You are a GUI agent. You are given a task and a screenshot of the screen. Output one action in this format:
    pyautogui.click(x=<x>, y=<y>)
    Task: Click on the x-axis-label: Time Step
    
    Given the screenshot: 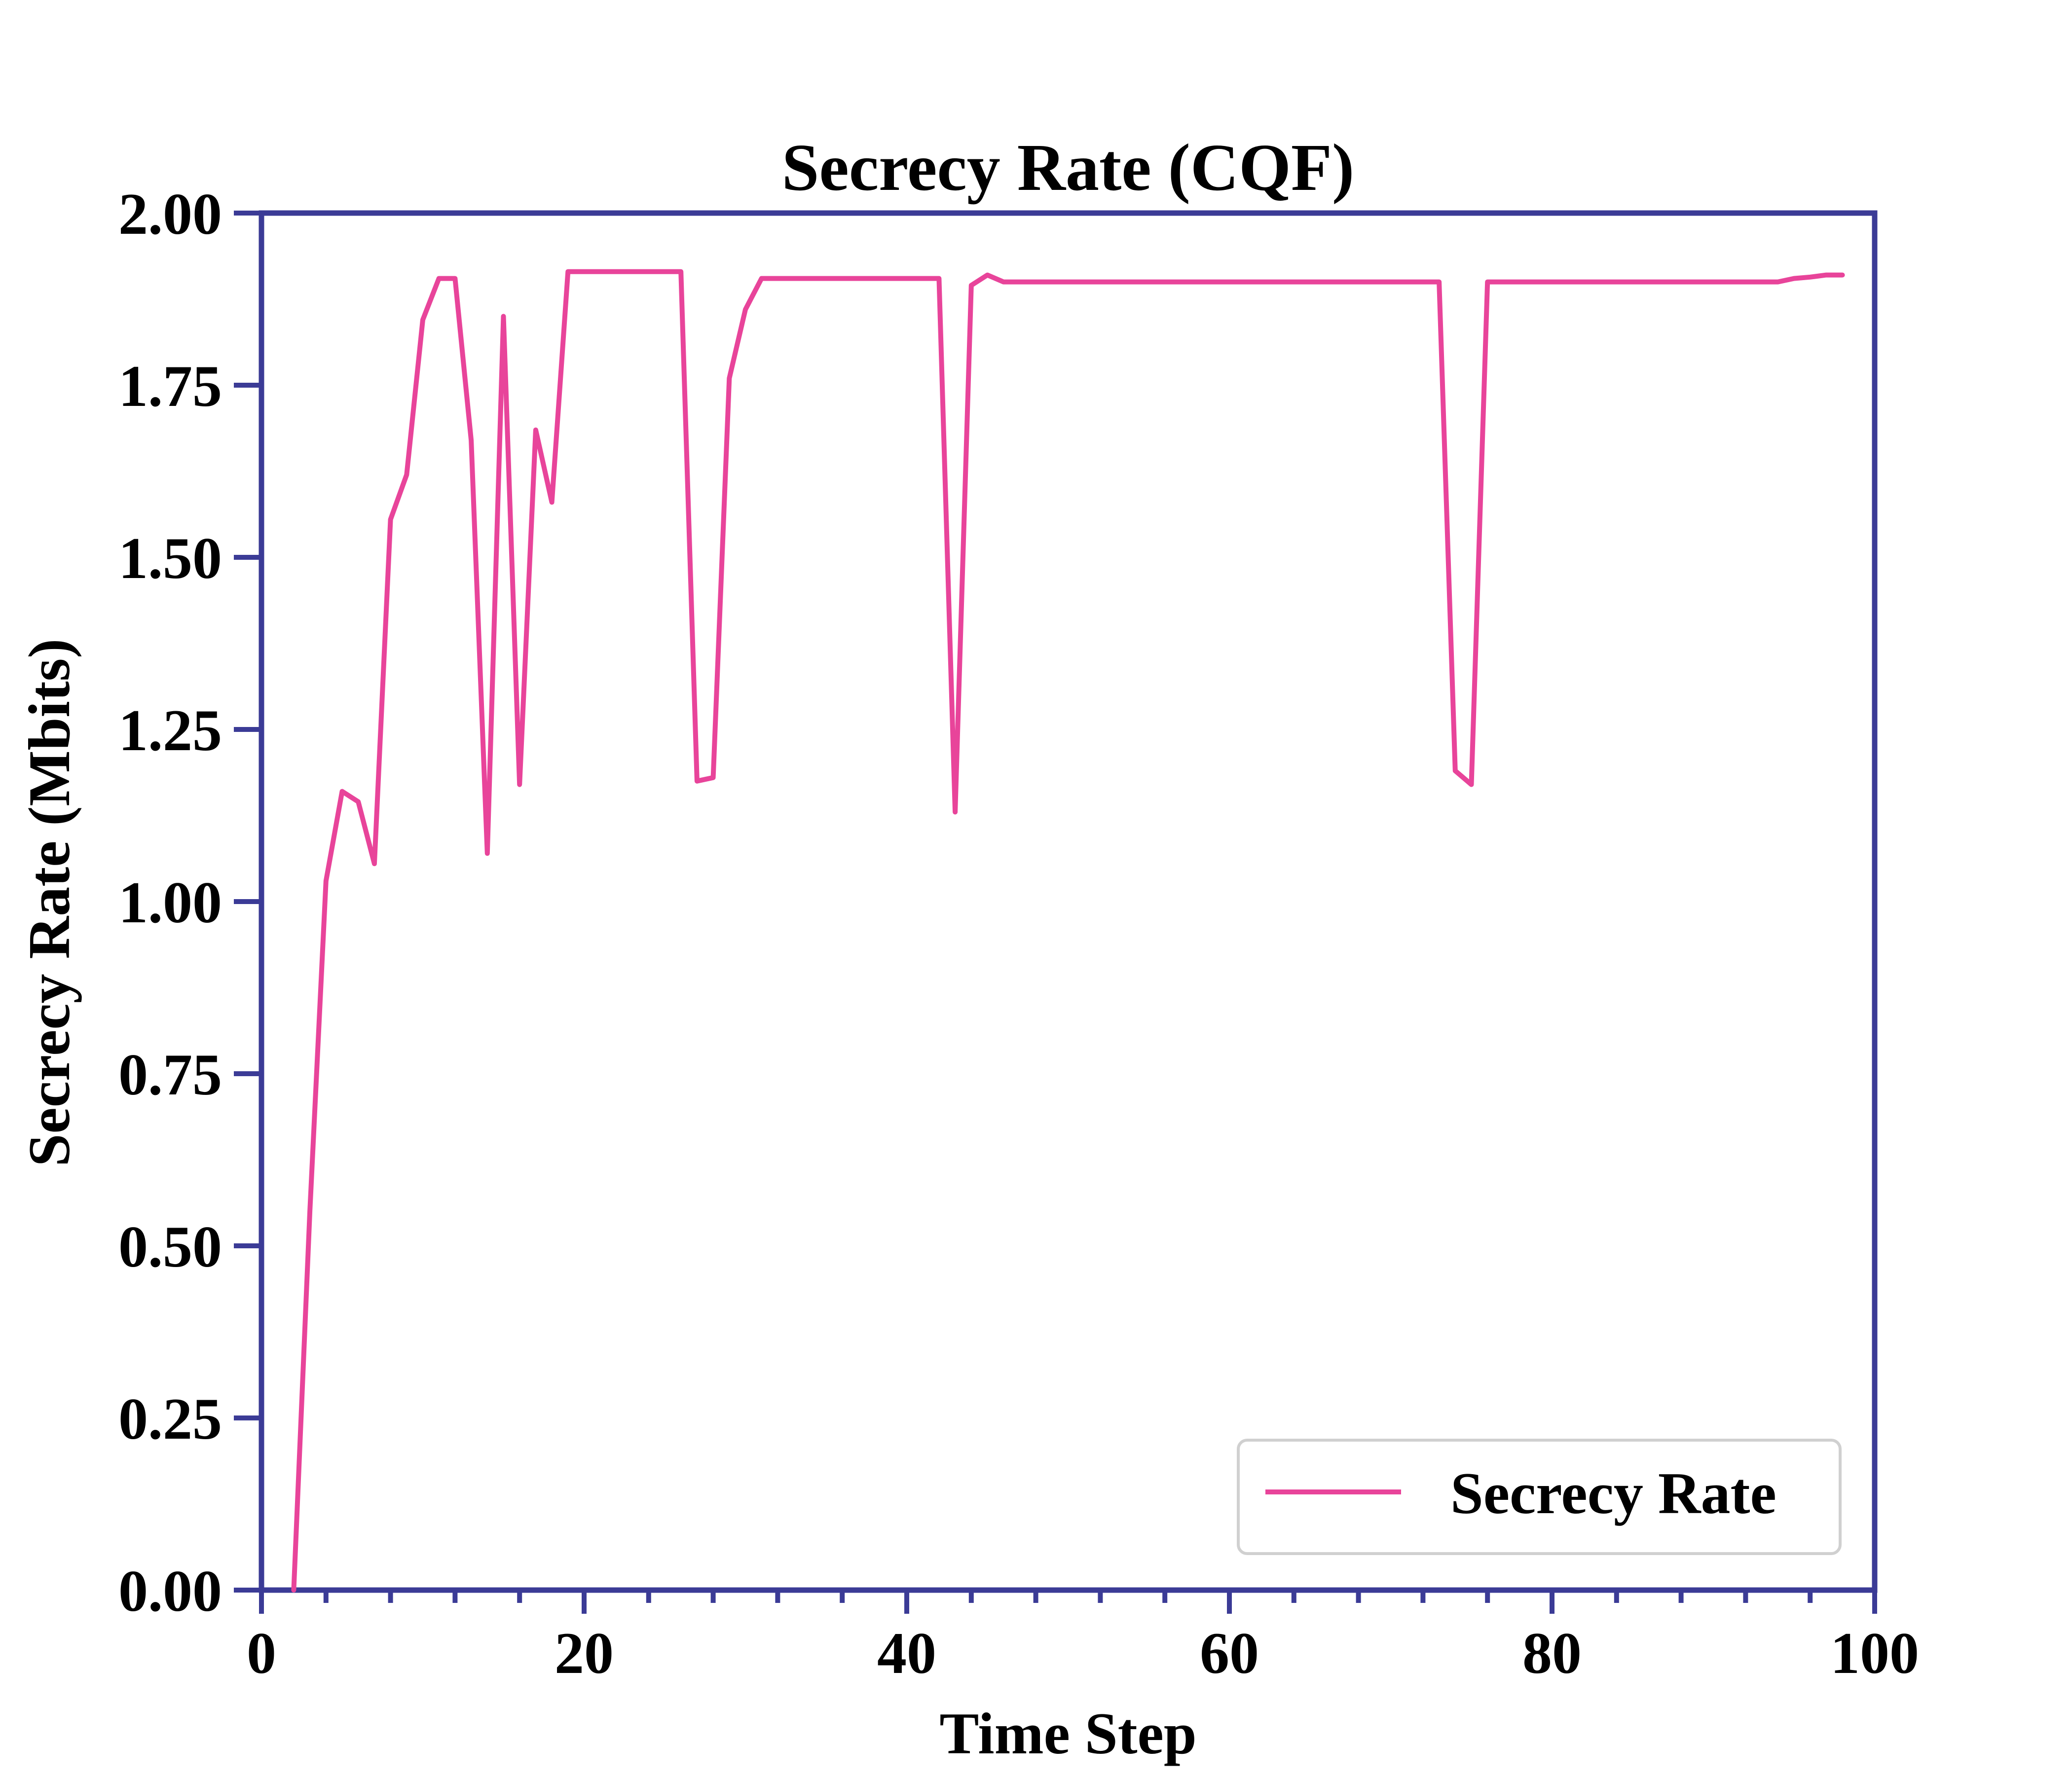 What is the action you would take?
    pyautogui.click(x=1068, y=1733)
    